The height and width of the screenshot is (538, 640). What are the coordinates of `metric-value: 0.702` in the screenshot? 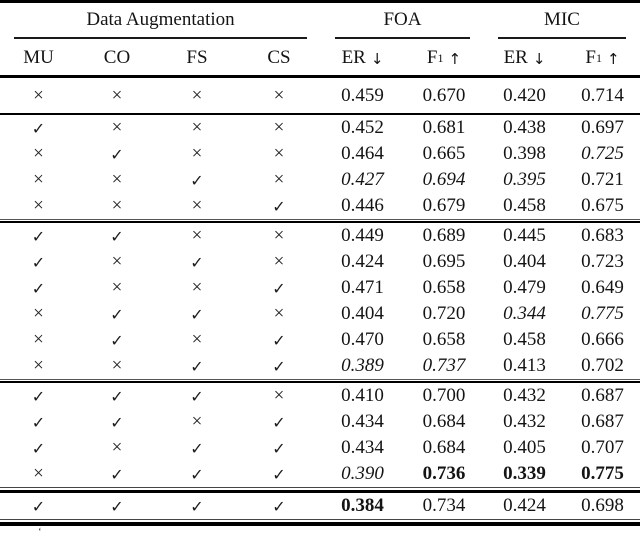 It's located at (602, 365).